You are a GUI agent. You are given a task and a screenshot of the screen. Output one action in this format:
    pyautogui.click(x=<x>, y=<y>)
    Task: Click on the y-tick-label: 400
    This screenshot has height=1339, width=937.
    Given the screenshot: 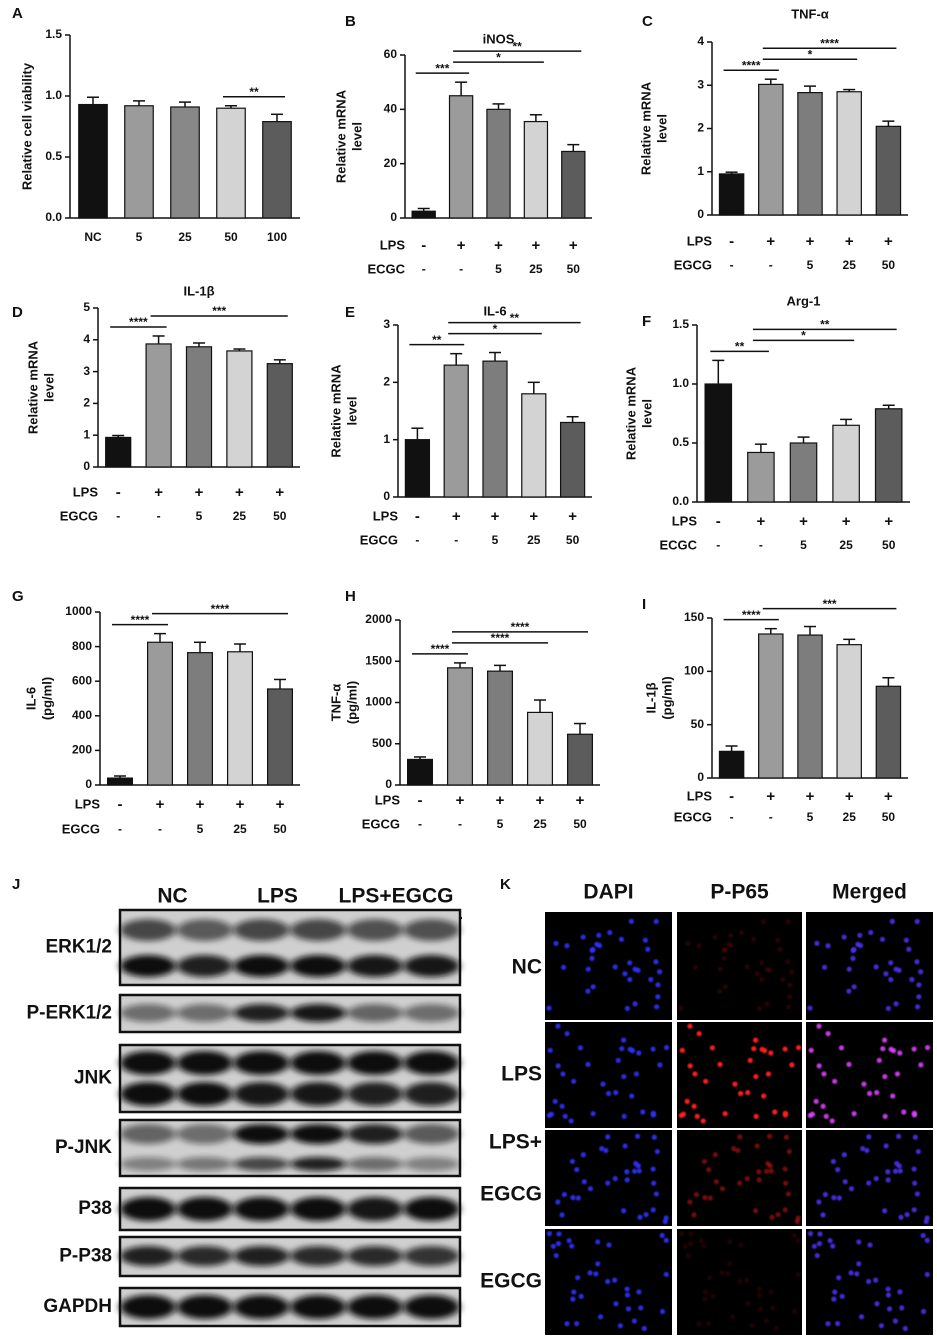 What is the action you would take?
    pyautogui.click(x=82, y=715)
    